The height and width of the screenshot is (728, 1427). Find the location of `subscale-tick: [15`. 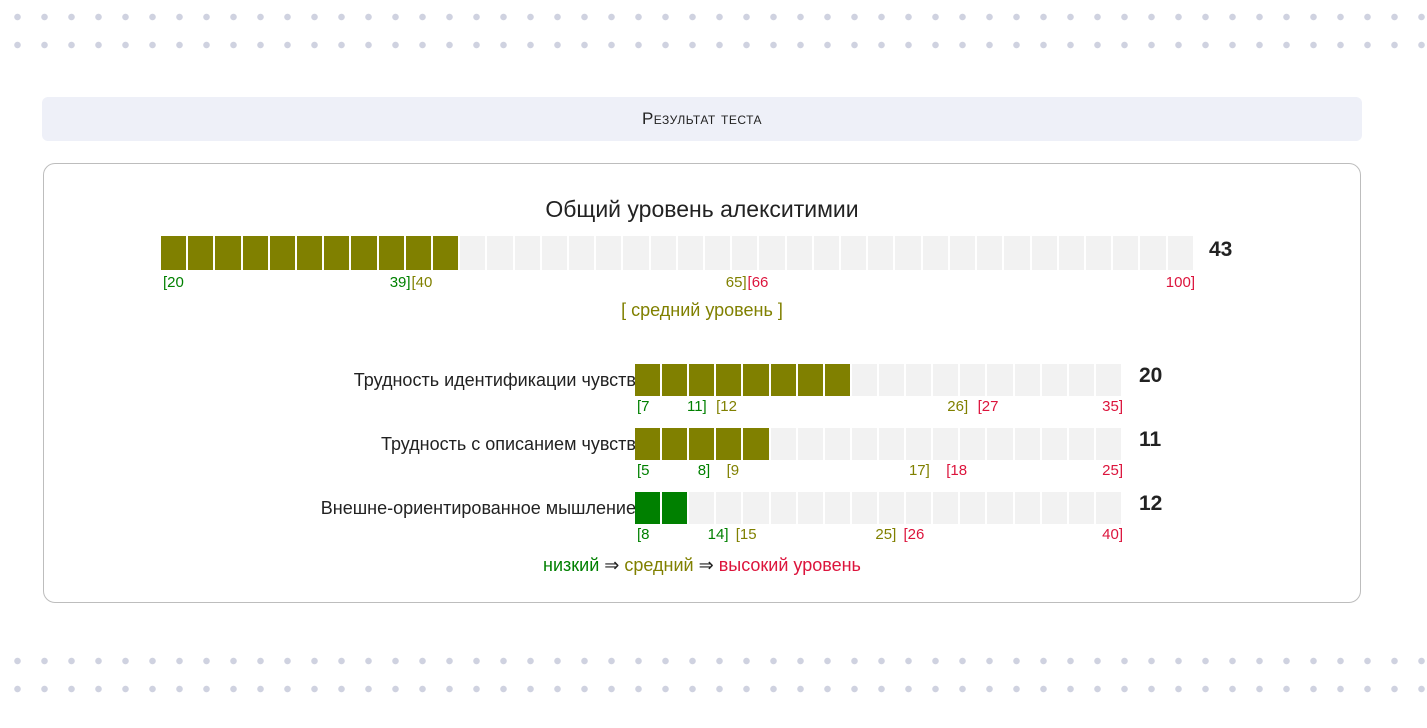

subscale-tick: [15 is located at coordinates (746, 534).